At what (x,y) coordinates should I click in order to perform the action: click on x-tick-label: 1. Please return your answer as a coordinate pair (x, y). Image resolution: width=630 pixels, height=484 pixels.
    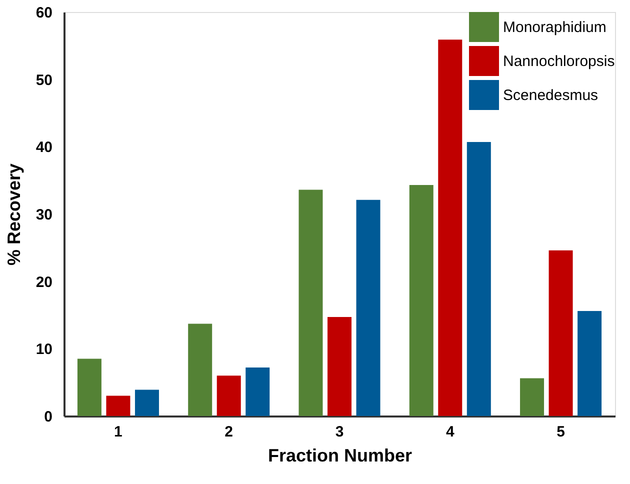
    Looking at the image, I should click on (118, 432).